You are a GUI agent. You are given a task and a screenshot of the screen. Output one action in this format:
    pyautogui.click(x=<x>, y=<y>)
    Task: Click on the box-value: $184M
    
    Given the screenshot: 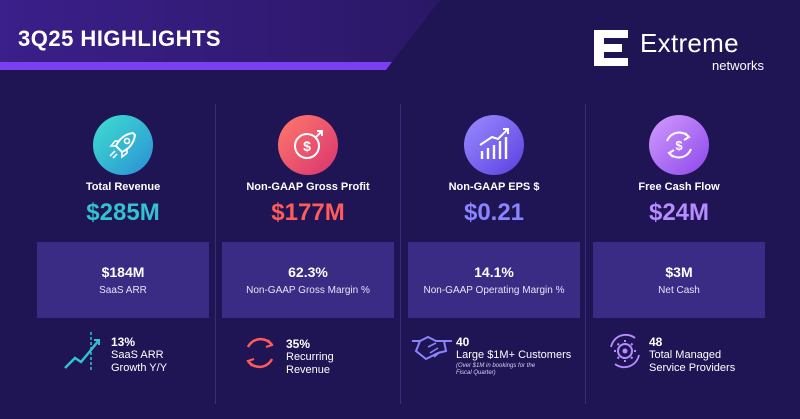 What is the action you would take?
    pyautogui.click(x=123, y=272)
    